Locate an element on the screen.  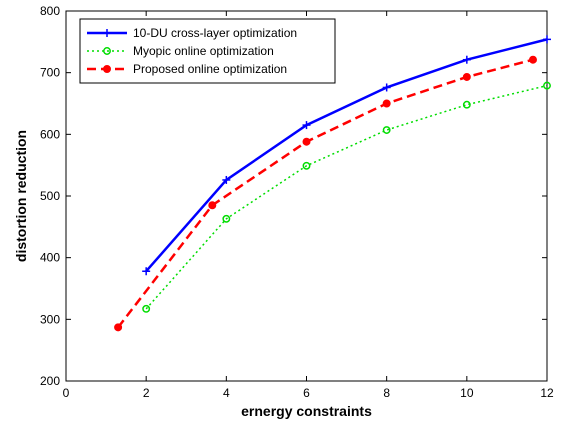
y-tick-label: 600 is located at coordinates (50, 134).